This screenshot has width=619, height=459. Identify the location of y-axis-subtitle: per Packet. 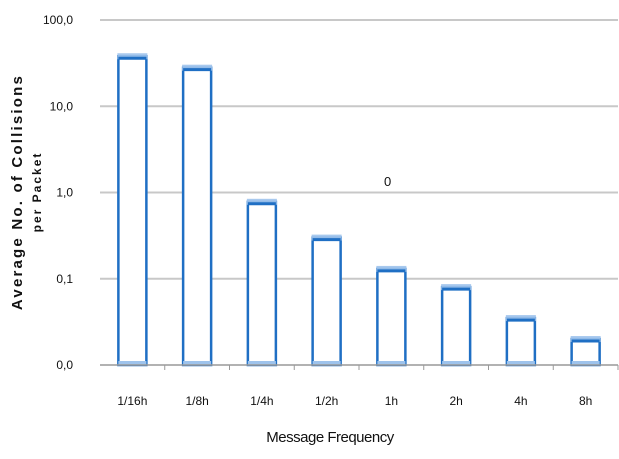
(37, 192).